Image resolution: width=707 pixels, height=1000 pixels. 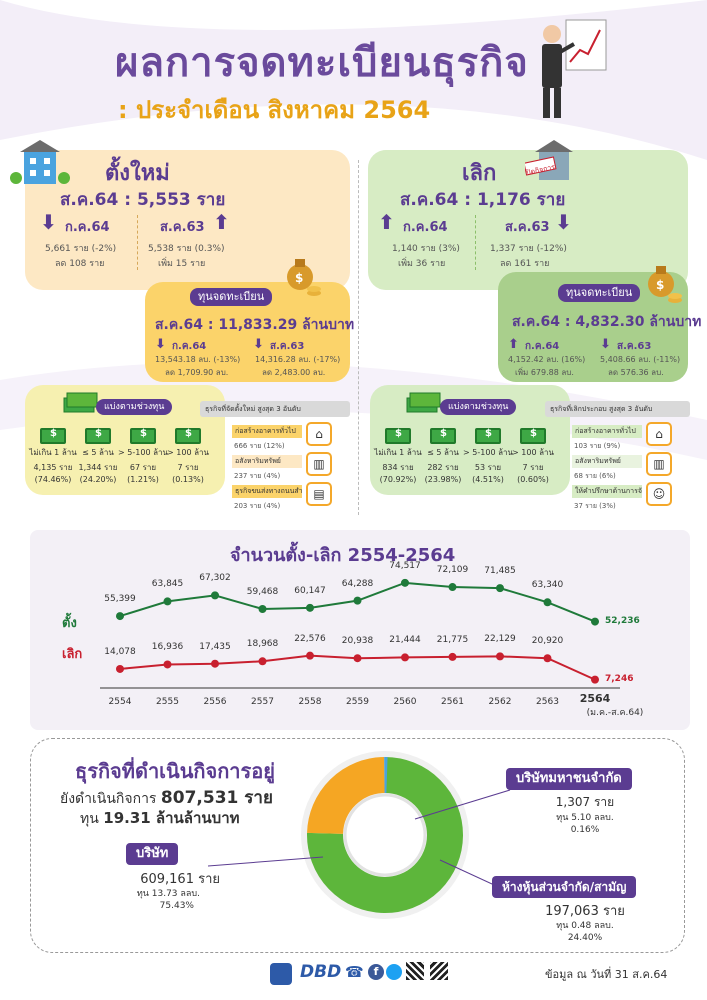 What do you see at coordinates (287, 346) in the screenshot?
I see `new-cap2-label: ส.ค.63` at bounding box center [287, 346].